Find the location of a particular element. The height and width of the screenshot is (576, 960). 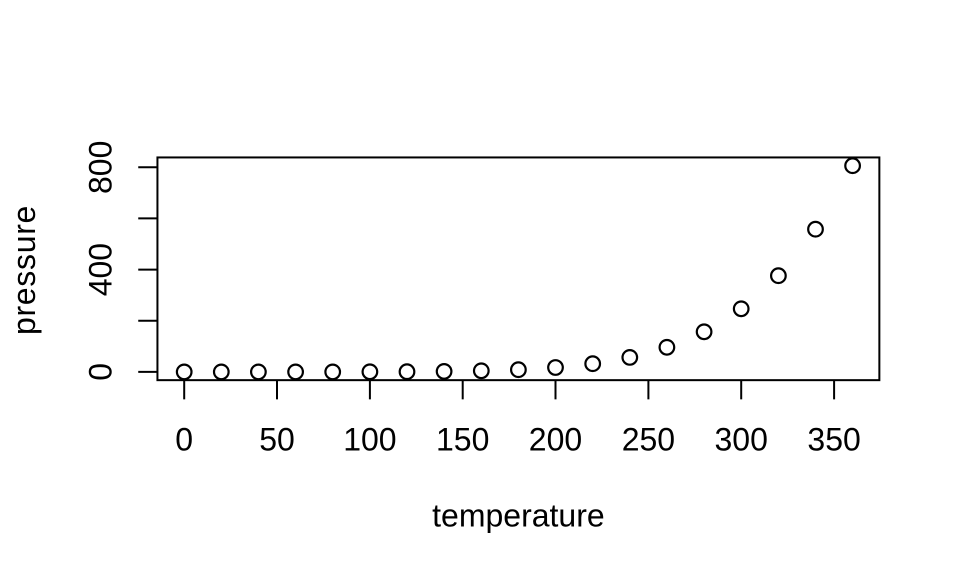

svg-text: 200 is located at coordinates (555, 439).